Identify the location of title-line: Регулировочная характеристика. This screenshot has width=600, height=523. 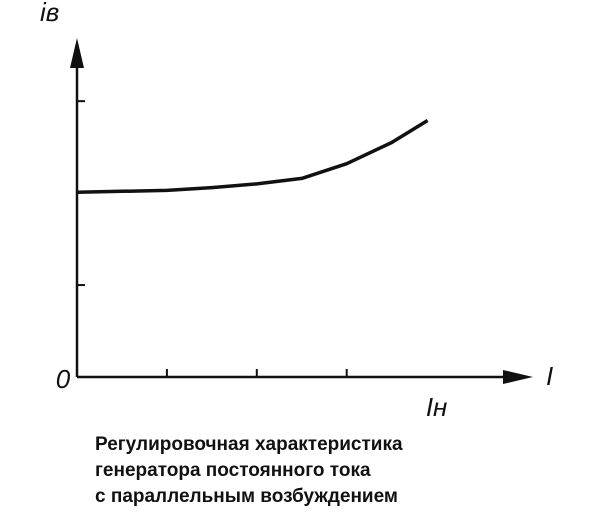
(249, 444).